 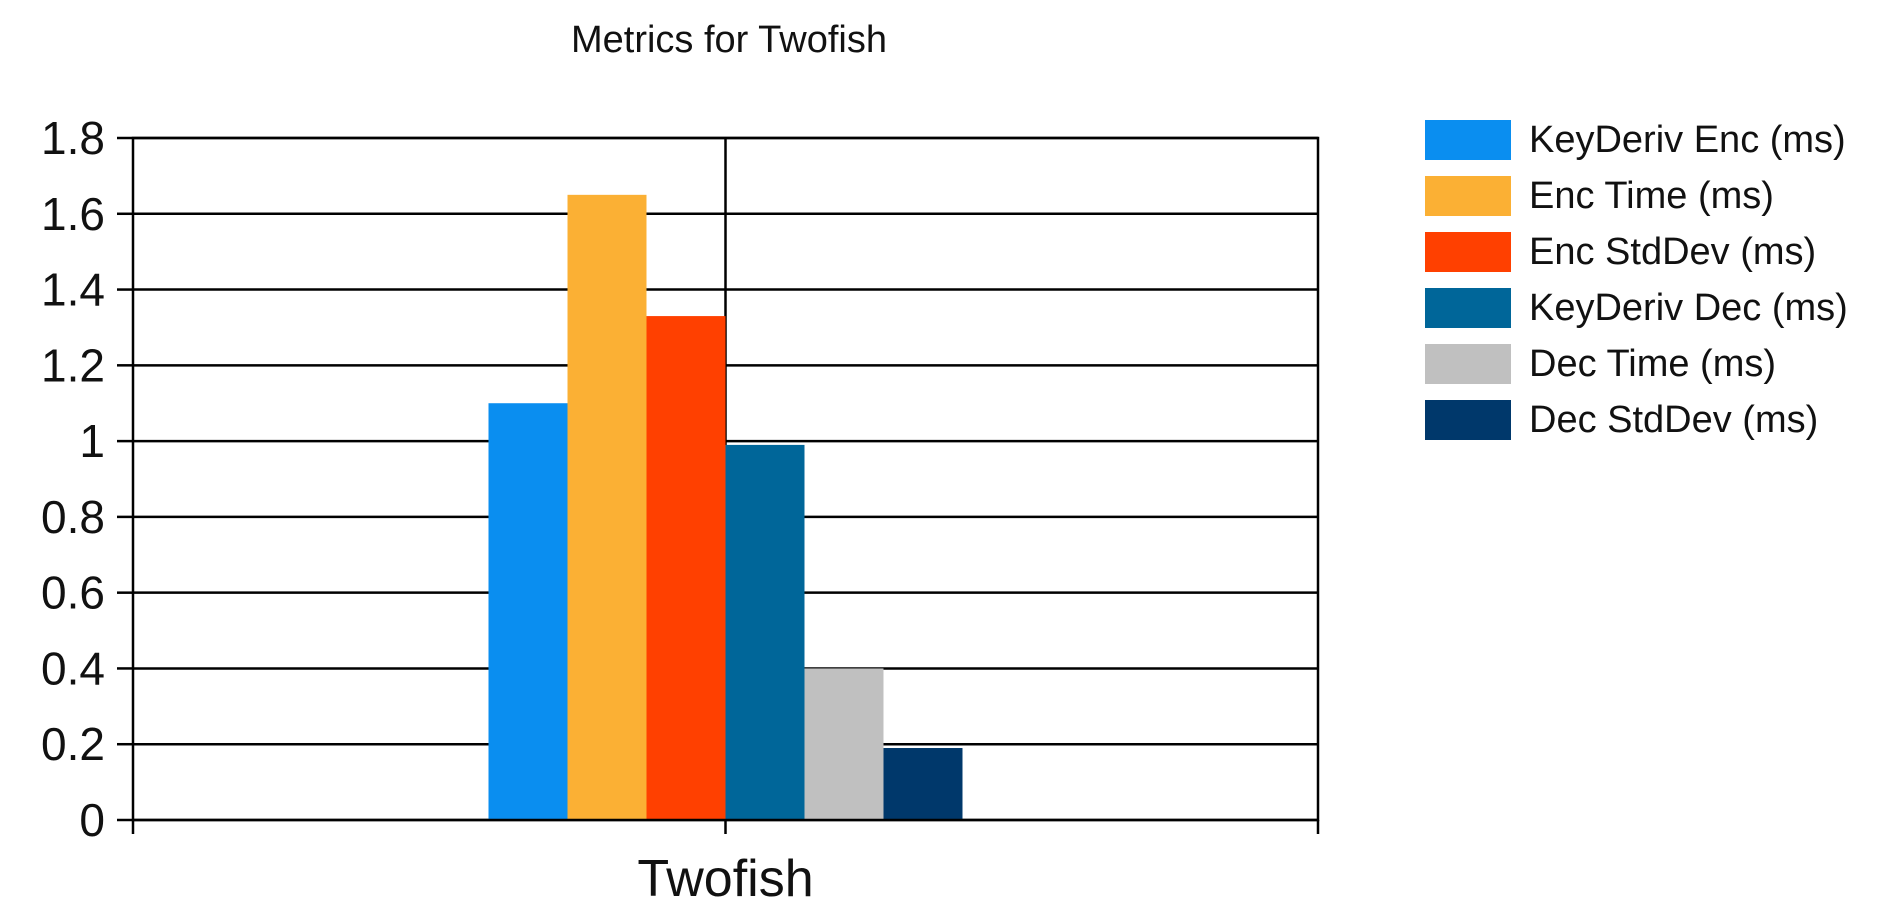 I want to click on x-tick-labels: Twofish, so click(x=725, y=879).